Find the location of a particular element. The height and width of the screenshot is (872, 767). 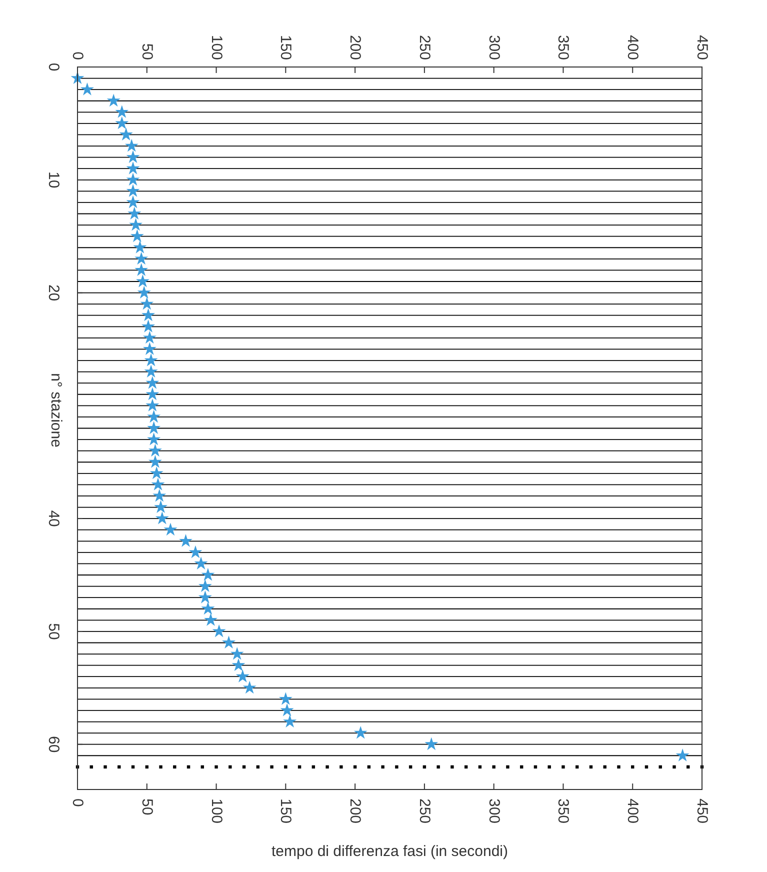

y-tick-label: 20 is located at coordinates (53, 293).